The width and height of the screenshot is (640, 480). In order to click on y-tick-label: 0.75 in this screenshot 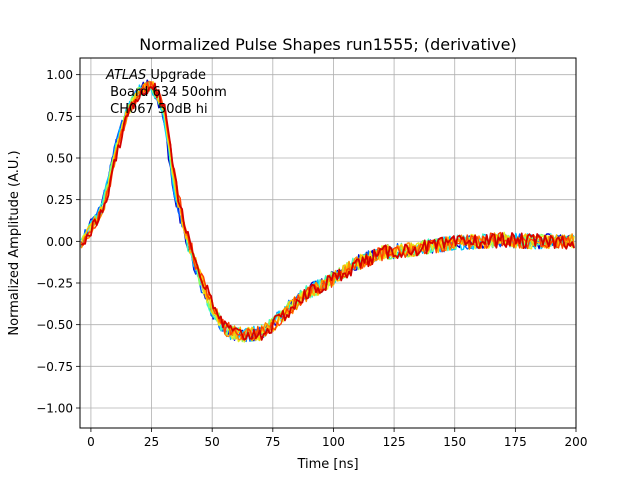, I will do `click(59, 117)`.